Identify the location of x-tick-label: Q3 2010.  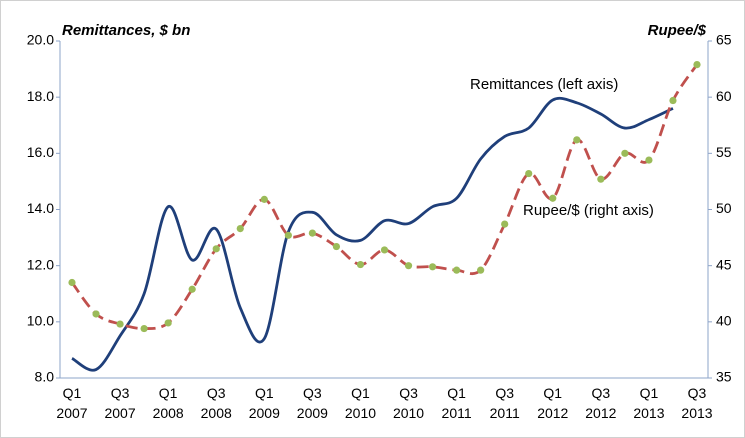
(408, 403).